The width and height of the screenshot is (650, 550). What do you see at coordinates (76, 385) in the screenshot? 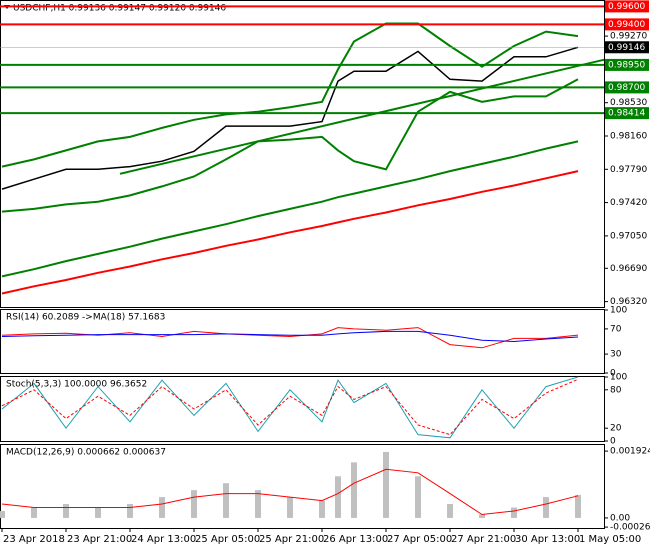
I see `panel-title: Stoch(5,3,3) 100.0000 96.3652` at bounding box center [76, 385].